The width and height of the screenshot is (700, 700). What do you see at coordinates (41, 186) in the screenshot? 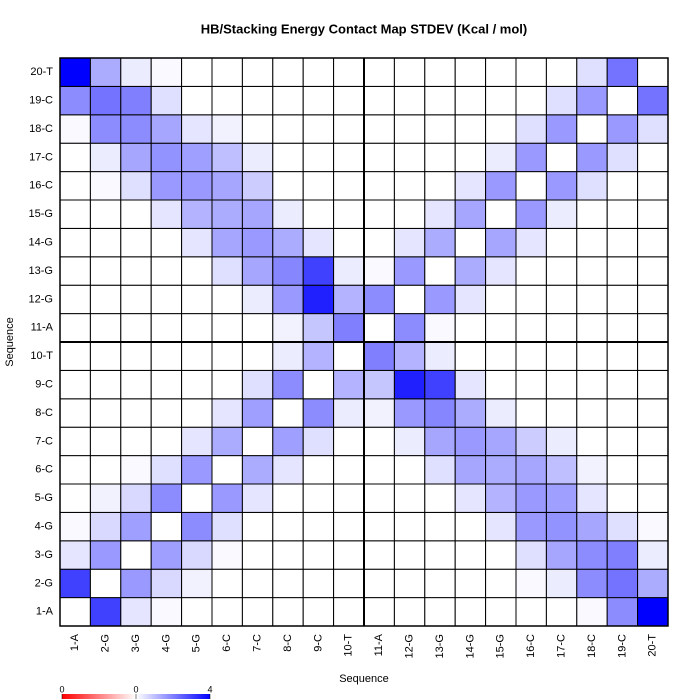
I see `y-tick-label: 16-C` at bounding box center [41, 186].